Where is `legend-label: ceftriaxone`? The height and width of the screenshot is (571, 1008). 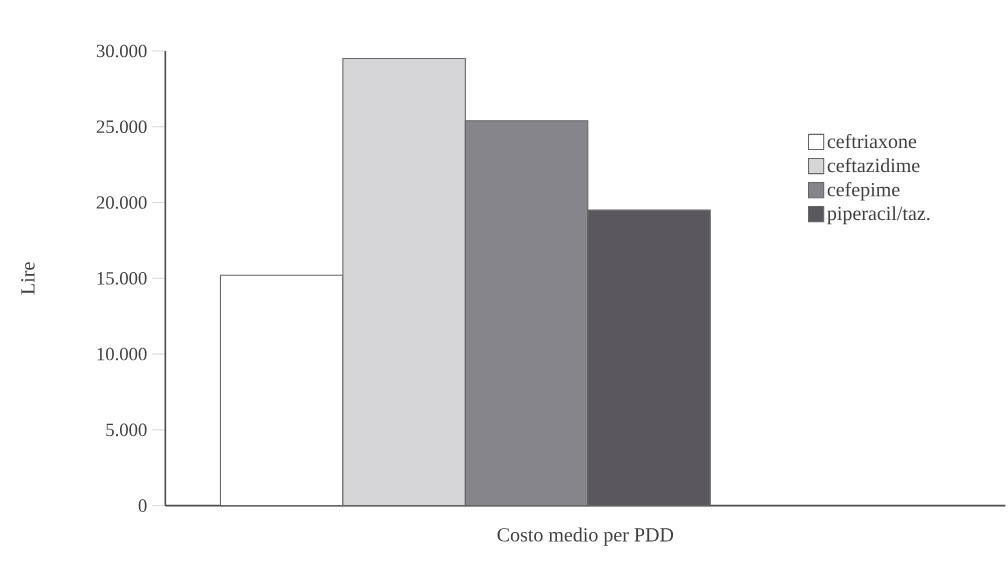 legend-label: ceftriaxone is located at coordinates (872, 141).